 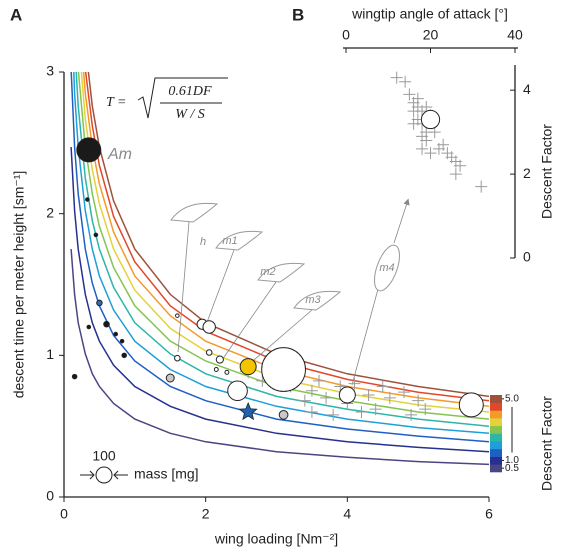 What do you see at coordinates (50, 354) in the screenshot?
I see `y-tick-label: 1` at bounding box center [50, 354].